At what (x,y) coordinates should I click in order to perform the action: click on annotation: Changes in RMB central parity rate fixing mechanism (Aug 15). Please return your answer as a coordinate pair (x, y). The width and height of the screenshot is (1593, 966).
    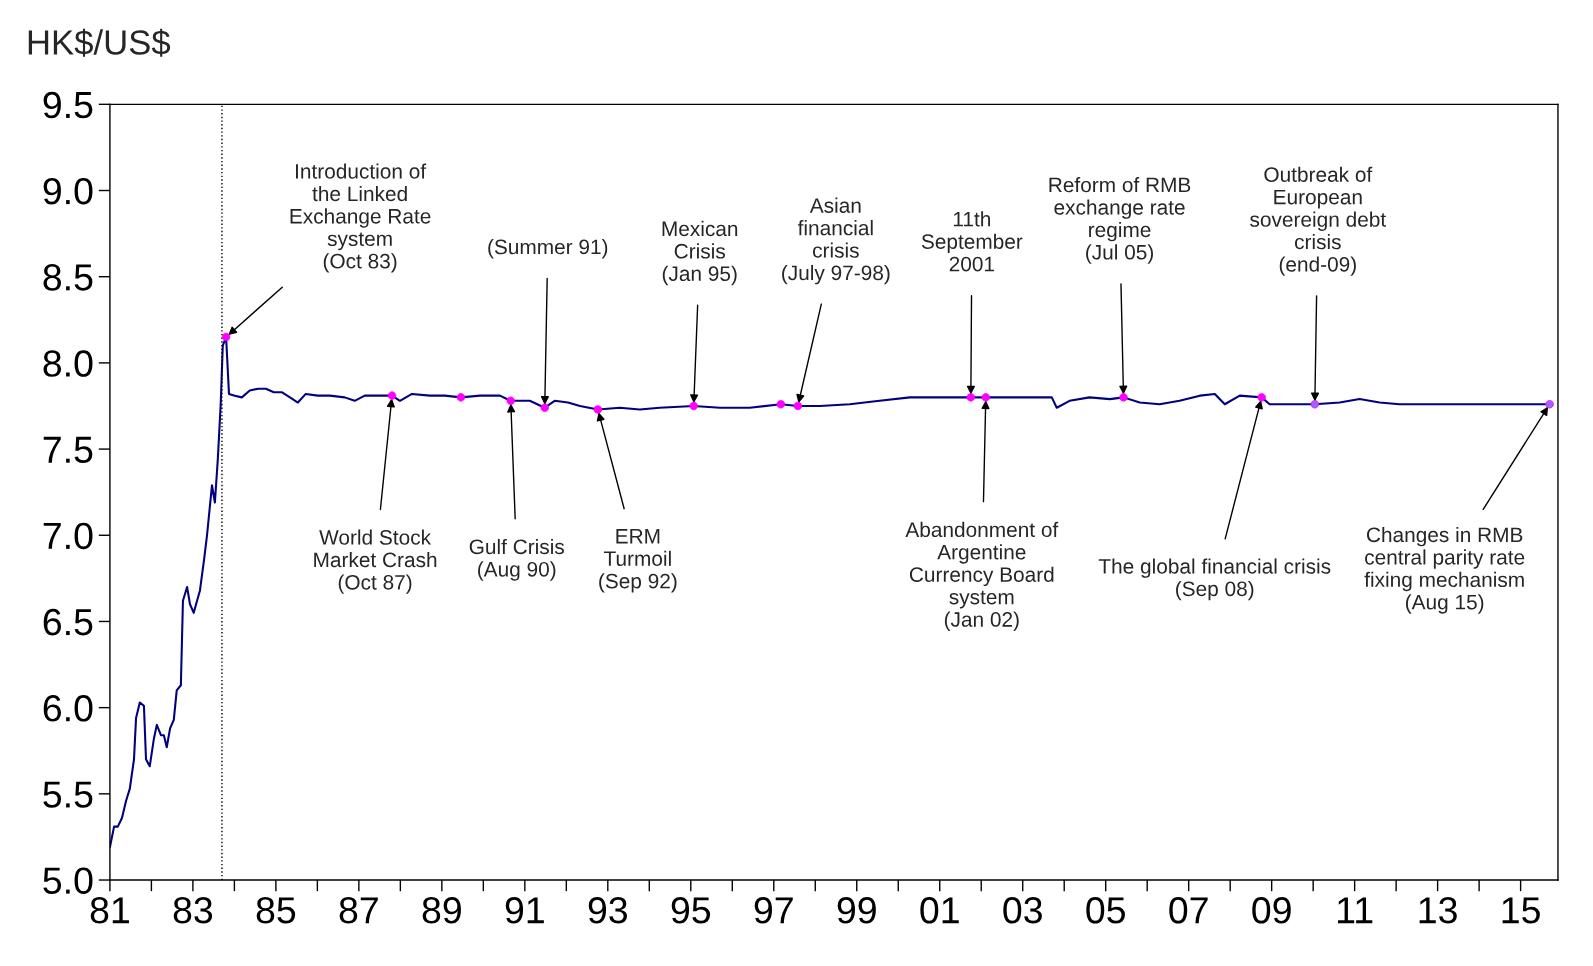
    Looking at the image, I should click on (1444, 570).